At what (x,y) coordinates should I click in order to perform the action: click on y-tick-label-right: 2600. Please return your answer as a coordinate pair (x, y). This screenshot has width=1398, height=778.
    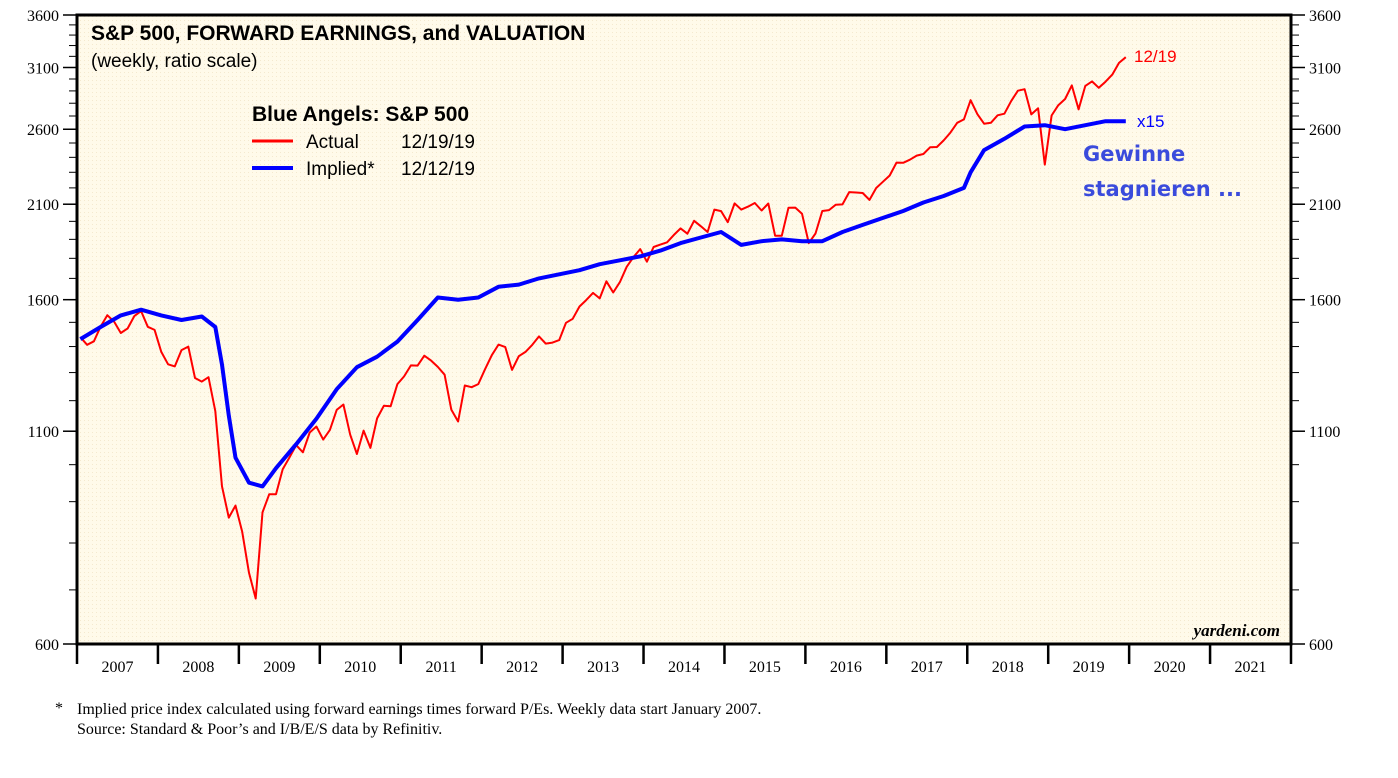
    Looking at the image, I should click on (1325, 130).